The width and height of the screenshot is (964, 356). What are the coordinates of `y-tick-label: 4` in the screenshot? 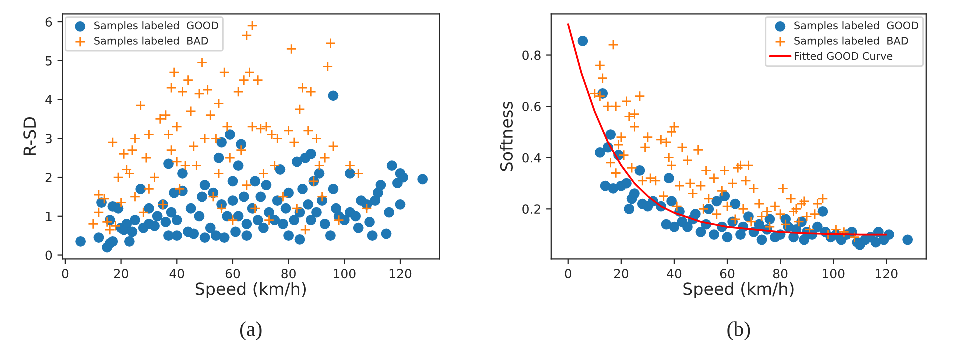 It's located at (49, 100).